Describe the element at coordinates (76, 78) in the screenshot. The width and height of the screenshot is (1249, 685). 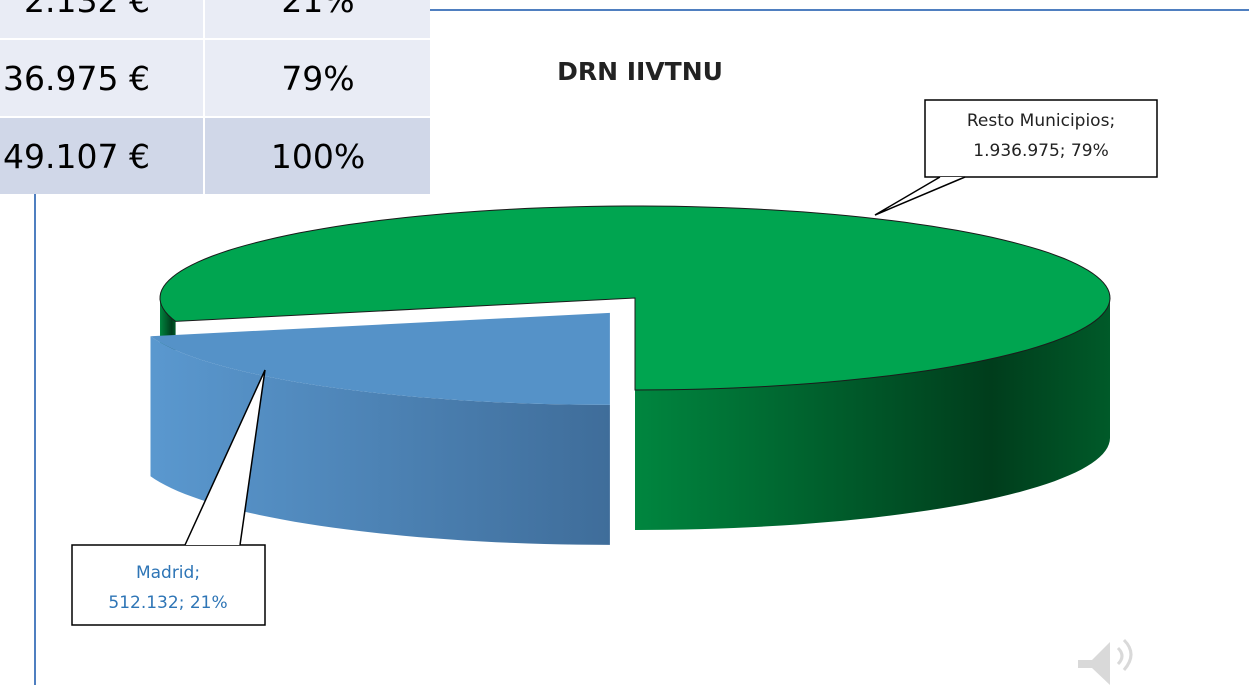
I see `table-text: 36.975 €` at that location.